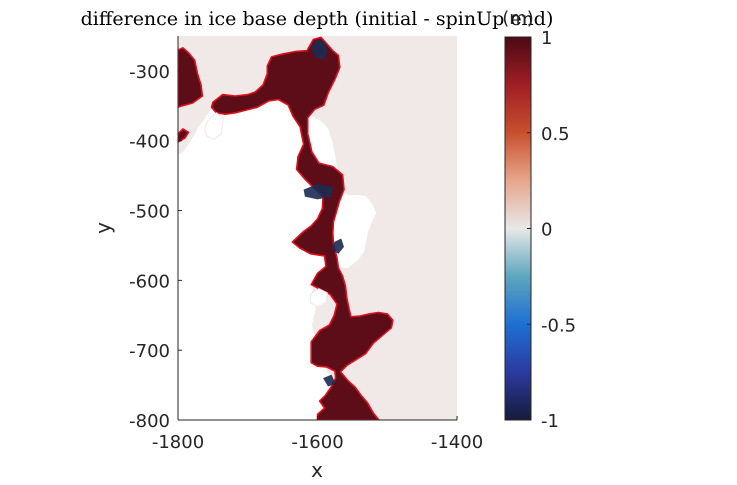  I want to click on x-ticks: -1800 -1600 -1400, so click(317, 434).